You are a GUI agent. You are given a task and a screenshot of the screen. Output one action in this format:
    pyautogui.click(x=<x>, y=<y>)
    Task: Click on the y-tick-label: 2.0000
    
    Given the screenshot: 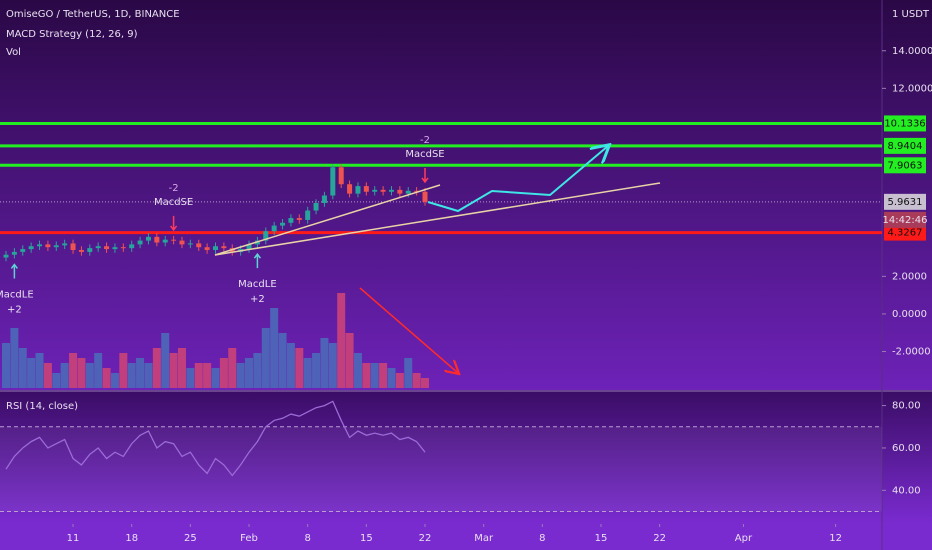 What is the action you would take?
    pyautogui.click(x=909, y=276)
    